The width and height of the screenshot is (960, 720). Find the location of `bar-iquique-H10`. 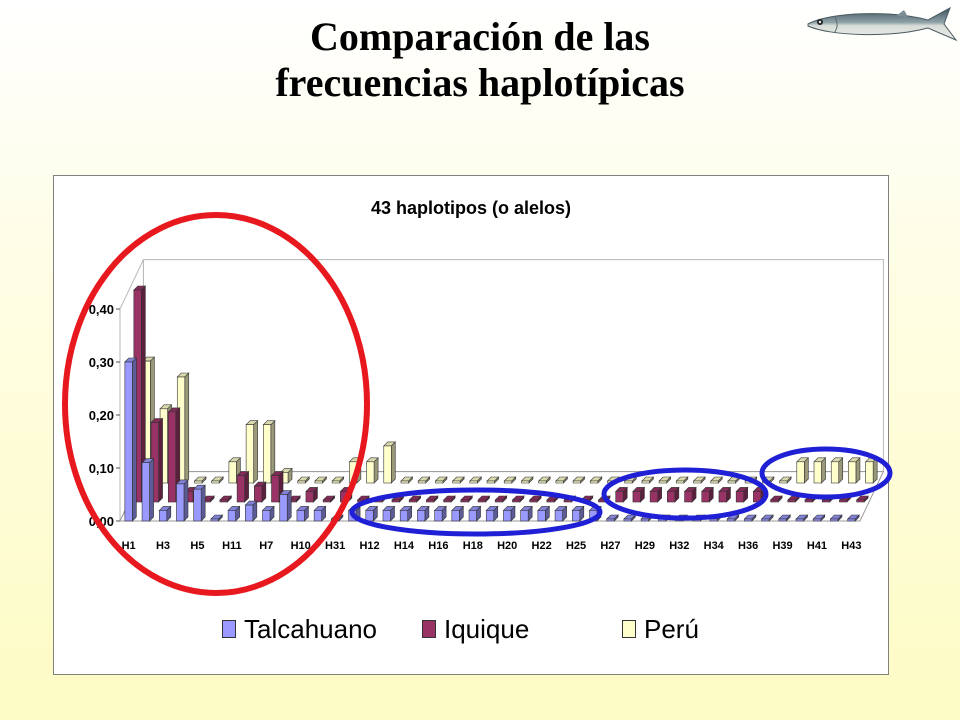

bar-iquique-H10 is located at coordinates (309, 497).